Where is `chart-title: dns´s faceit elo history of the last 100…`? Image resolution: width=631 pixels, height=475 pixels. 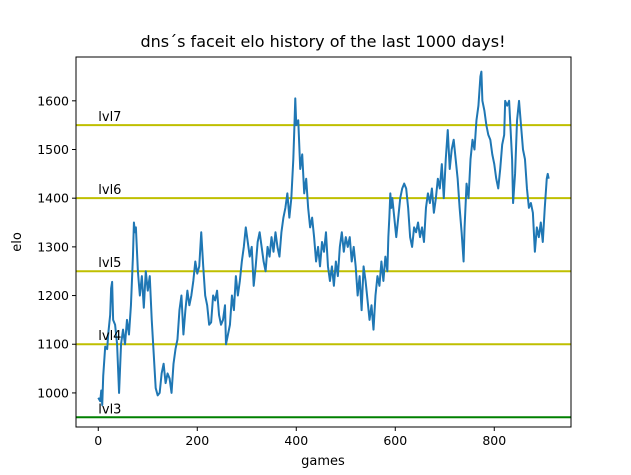 chart-title: dns´s faceit elo history of the last 100… is located at coordinates (323, 41).